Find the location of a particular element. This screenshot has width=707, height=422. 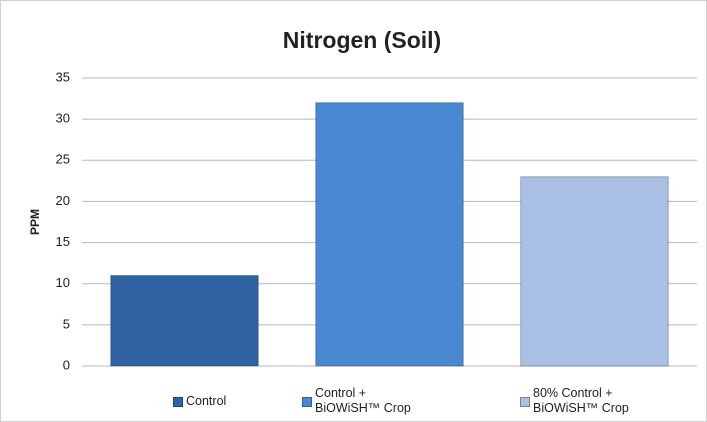

legend-label: Control is located at coordinates (206, 401).